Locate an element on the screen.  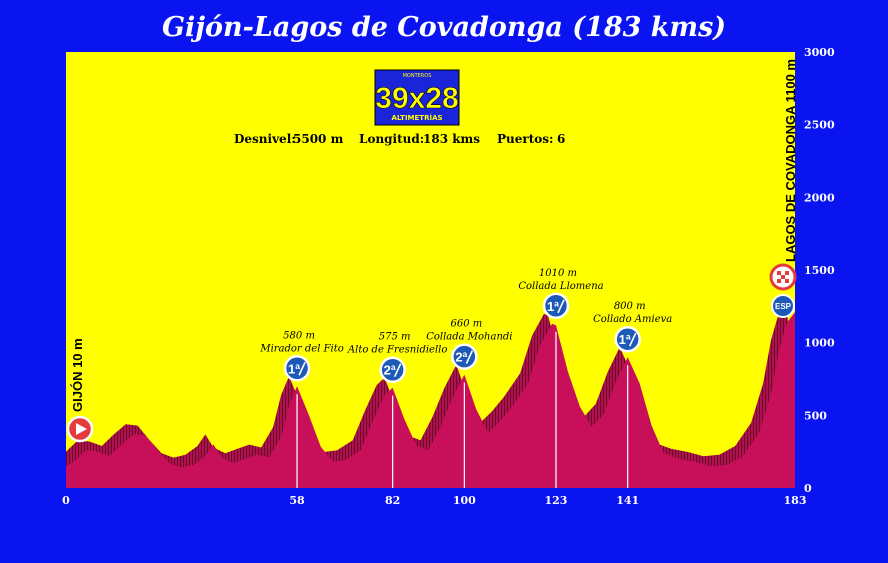
finish-category-badge: ESP is located at coordinates (783, 306).